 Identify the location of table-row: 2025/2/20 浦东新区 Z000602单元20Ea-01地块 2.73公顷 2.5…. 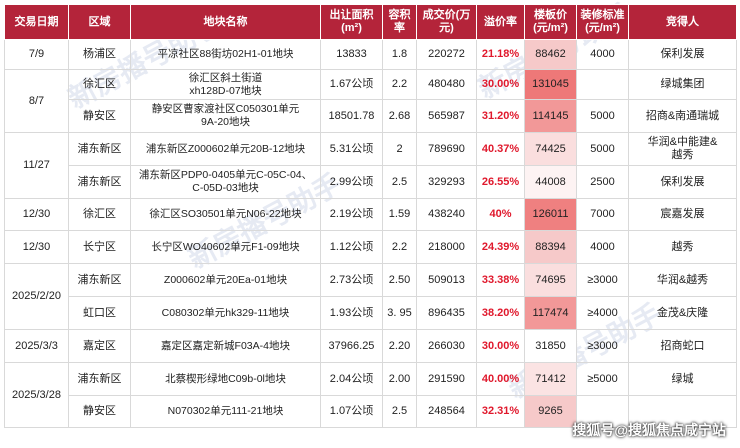
(370, 296).